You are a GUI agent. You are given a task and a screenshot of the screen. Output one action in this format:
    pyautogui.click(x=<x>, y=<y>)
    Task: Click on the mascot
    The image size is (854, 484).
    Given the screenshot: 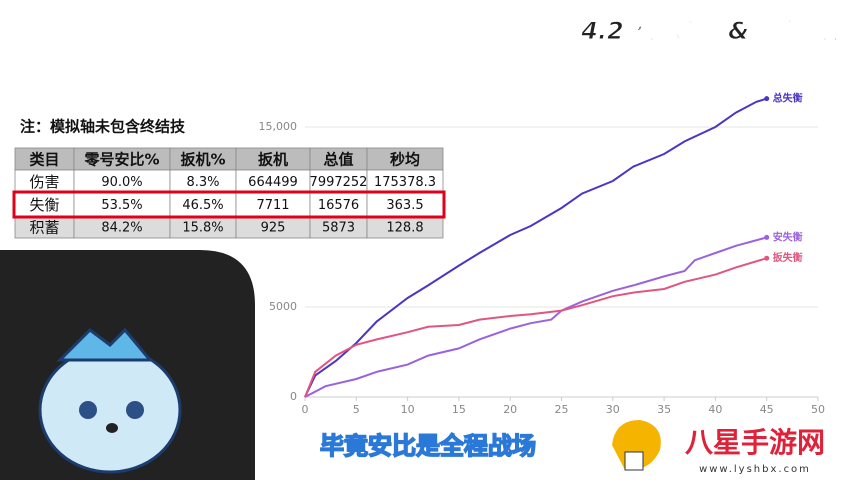 What is the action you would take?
    pyautogui.click(x=110, y=400)
    